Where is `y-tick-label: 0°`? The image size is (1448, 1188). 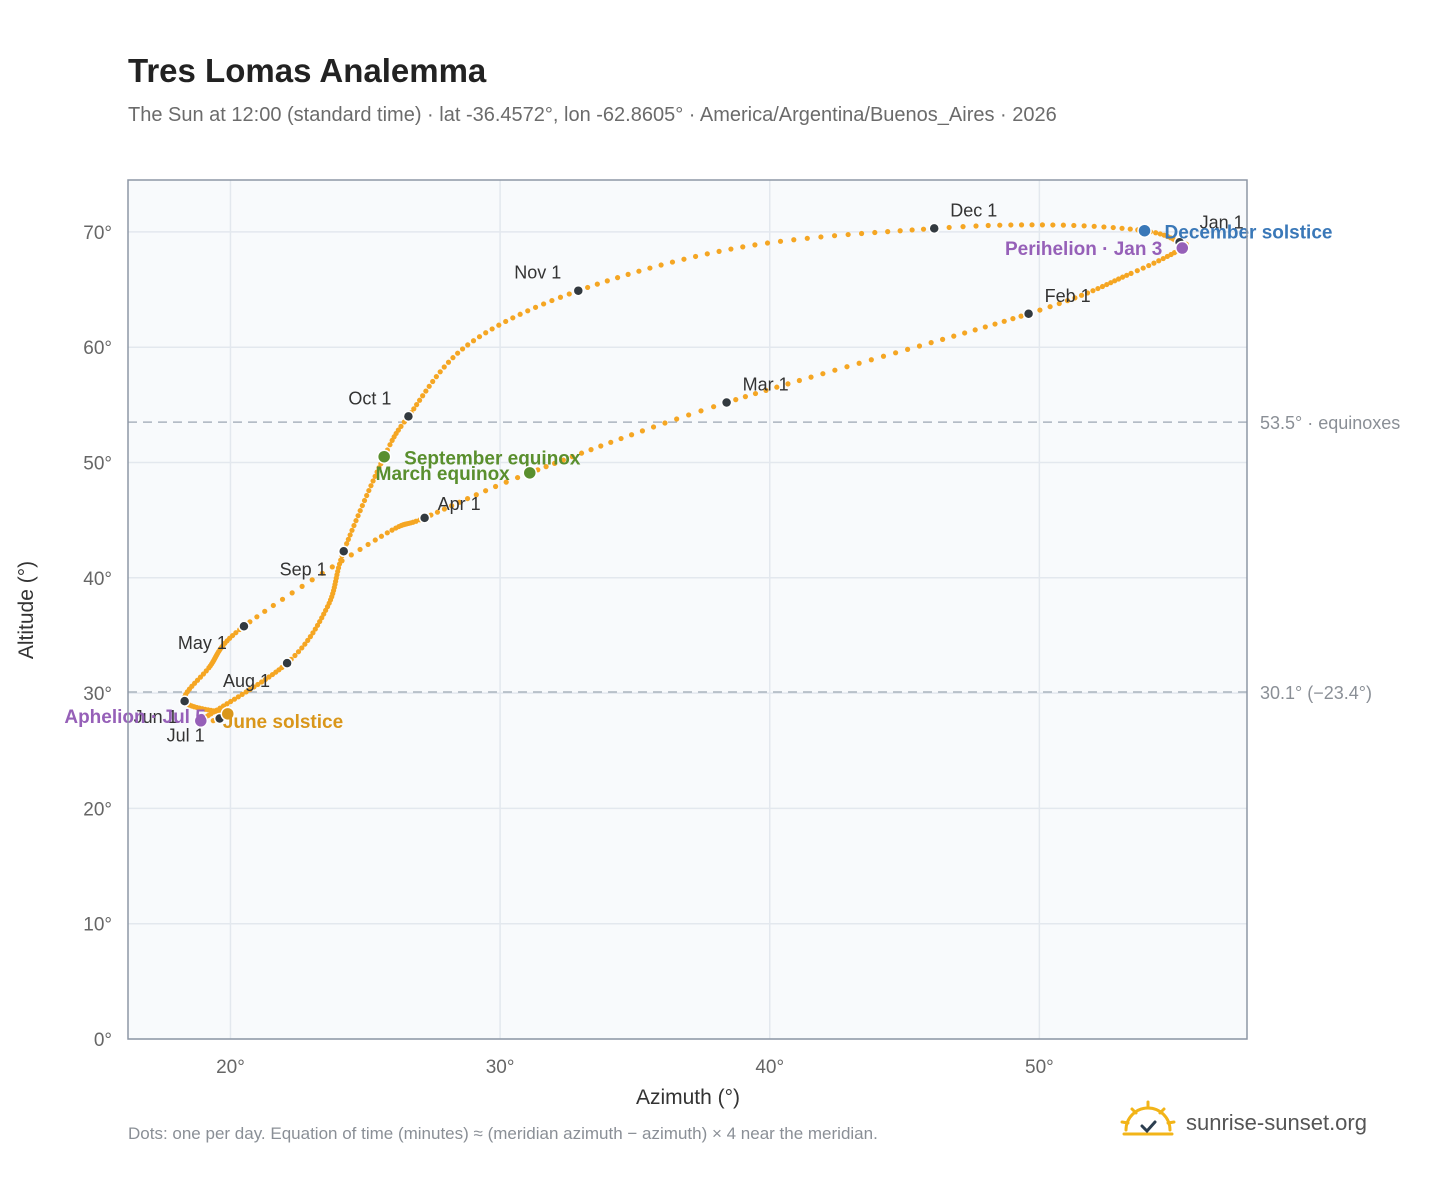 y-tick-label: 0° is located at coordinates (103, 1040).